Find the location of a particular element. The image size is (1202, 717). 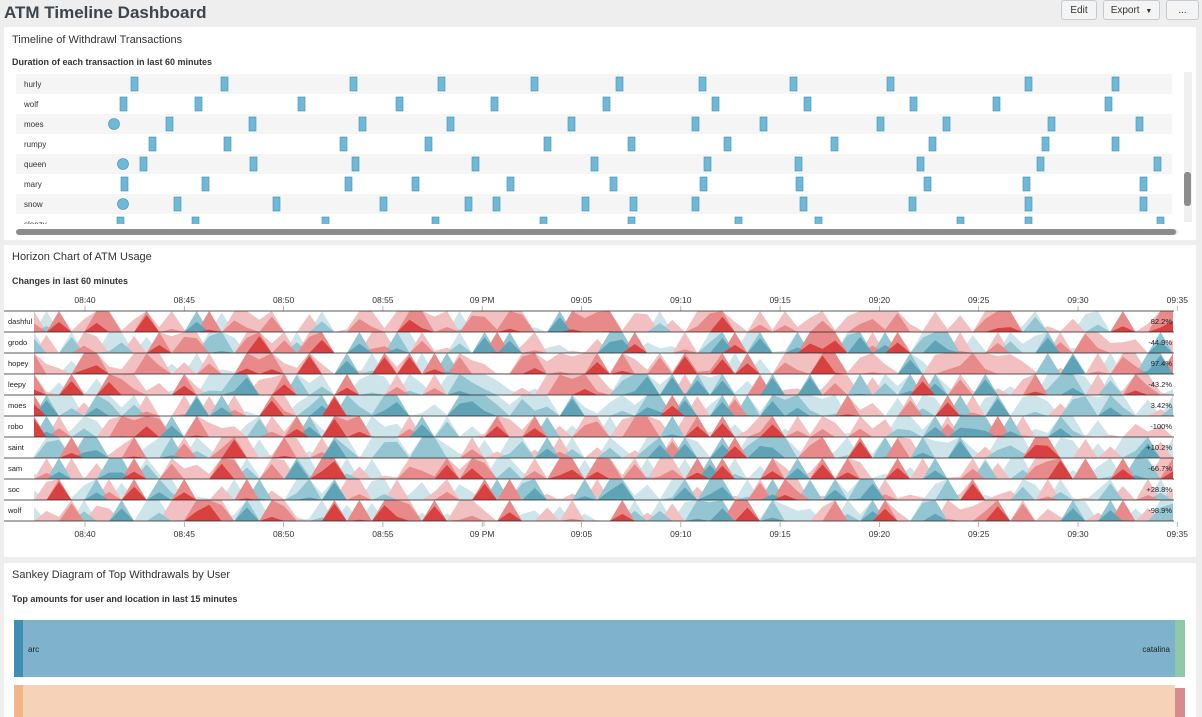

sankey-flow is located at coordinates (599, 701).